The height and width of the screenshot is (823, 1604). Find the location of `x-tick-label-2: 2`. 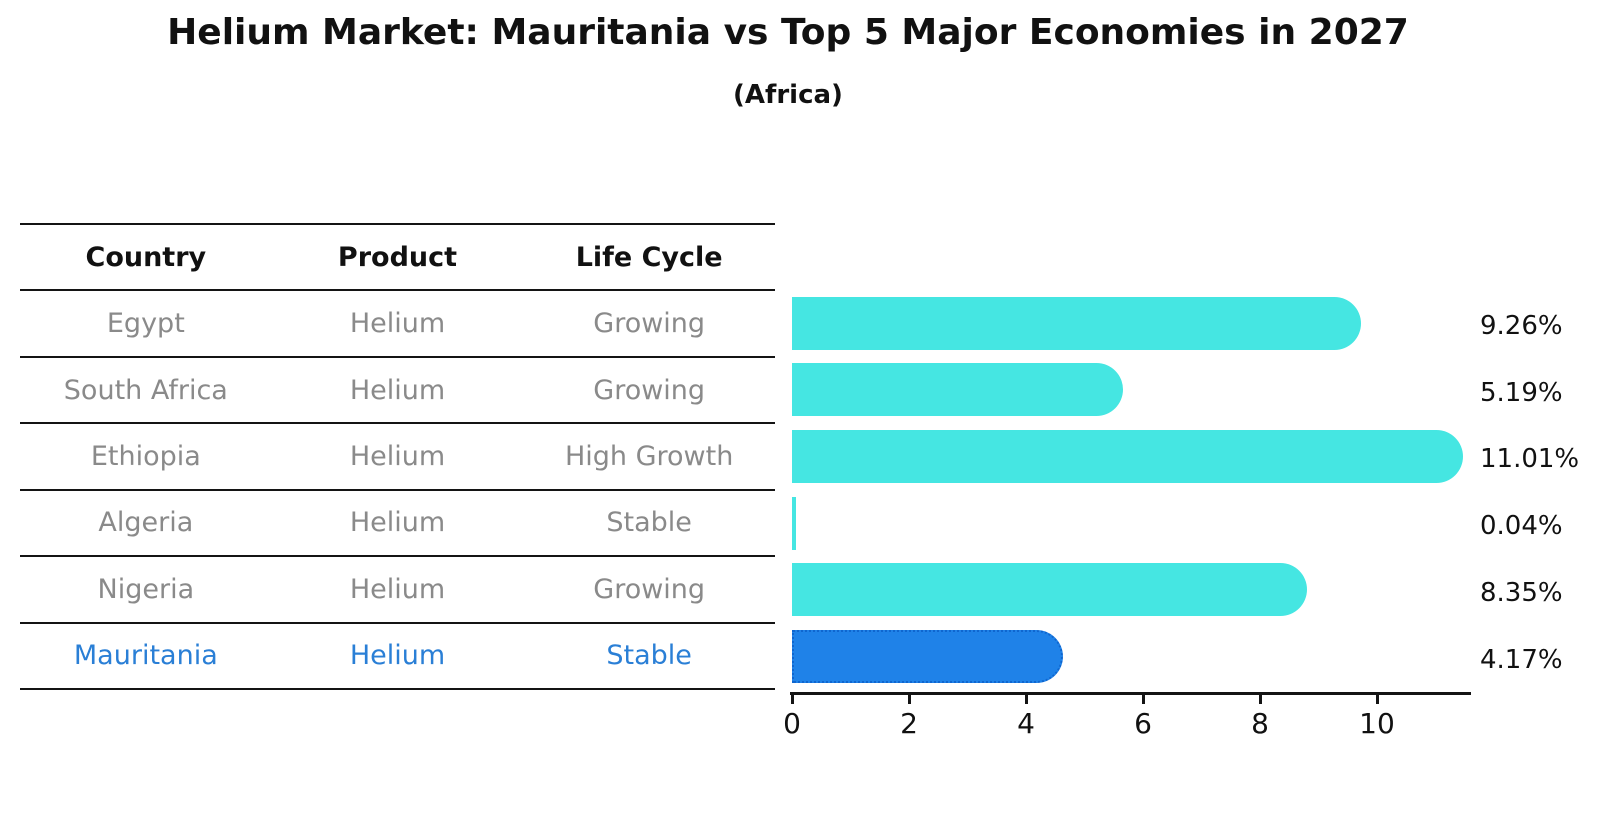

x-tick-label-2: 2 is located at coordinates (909, 723).